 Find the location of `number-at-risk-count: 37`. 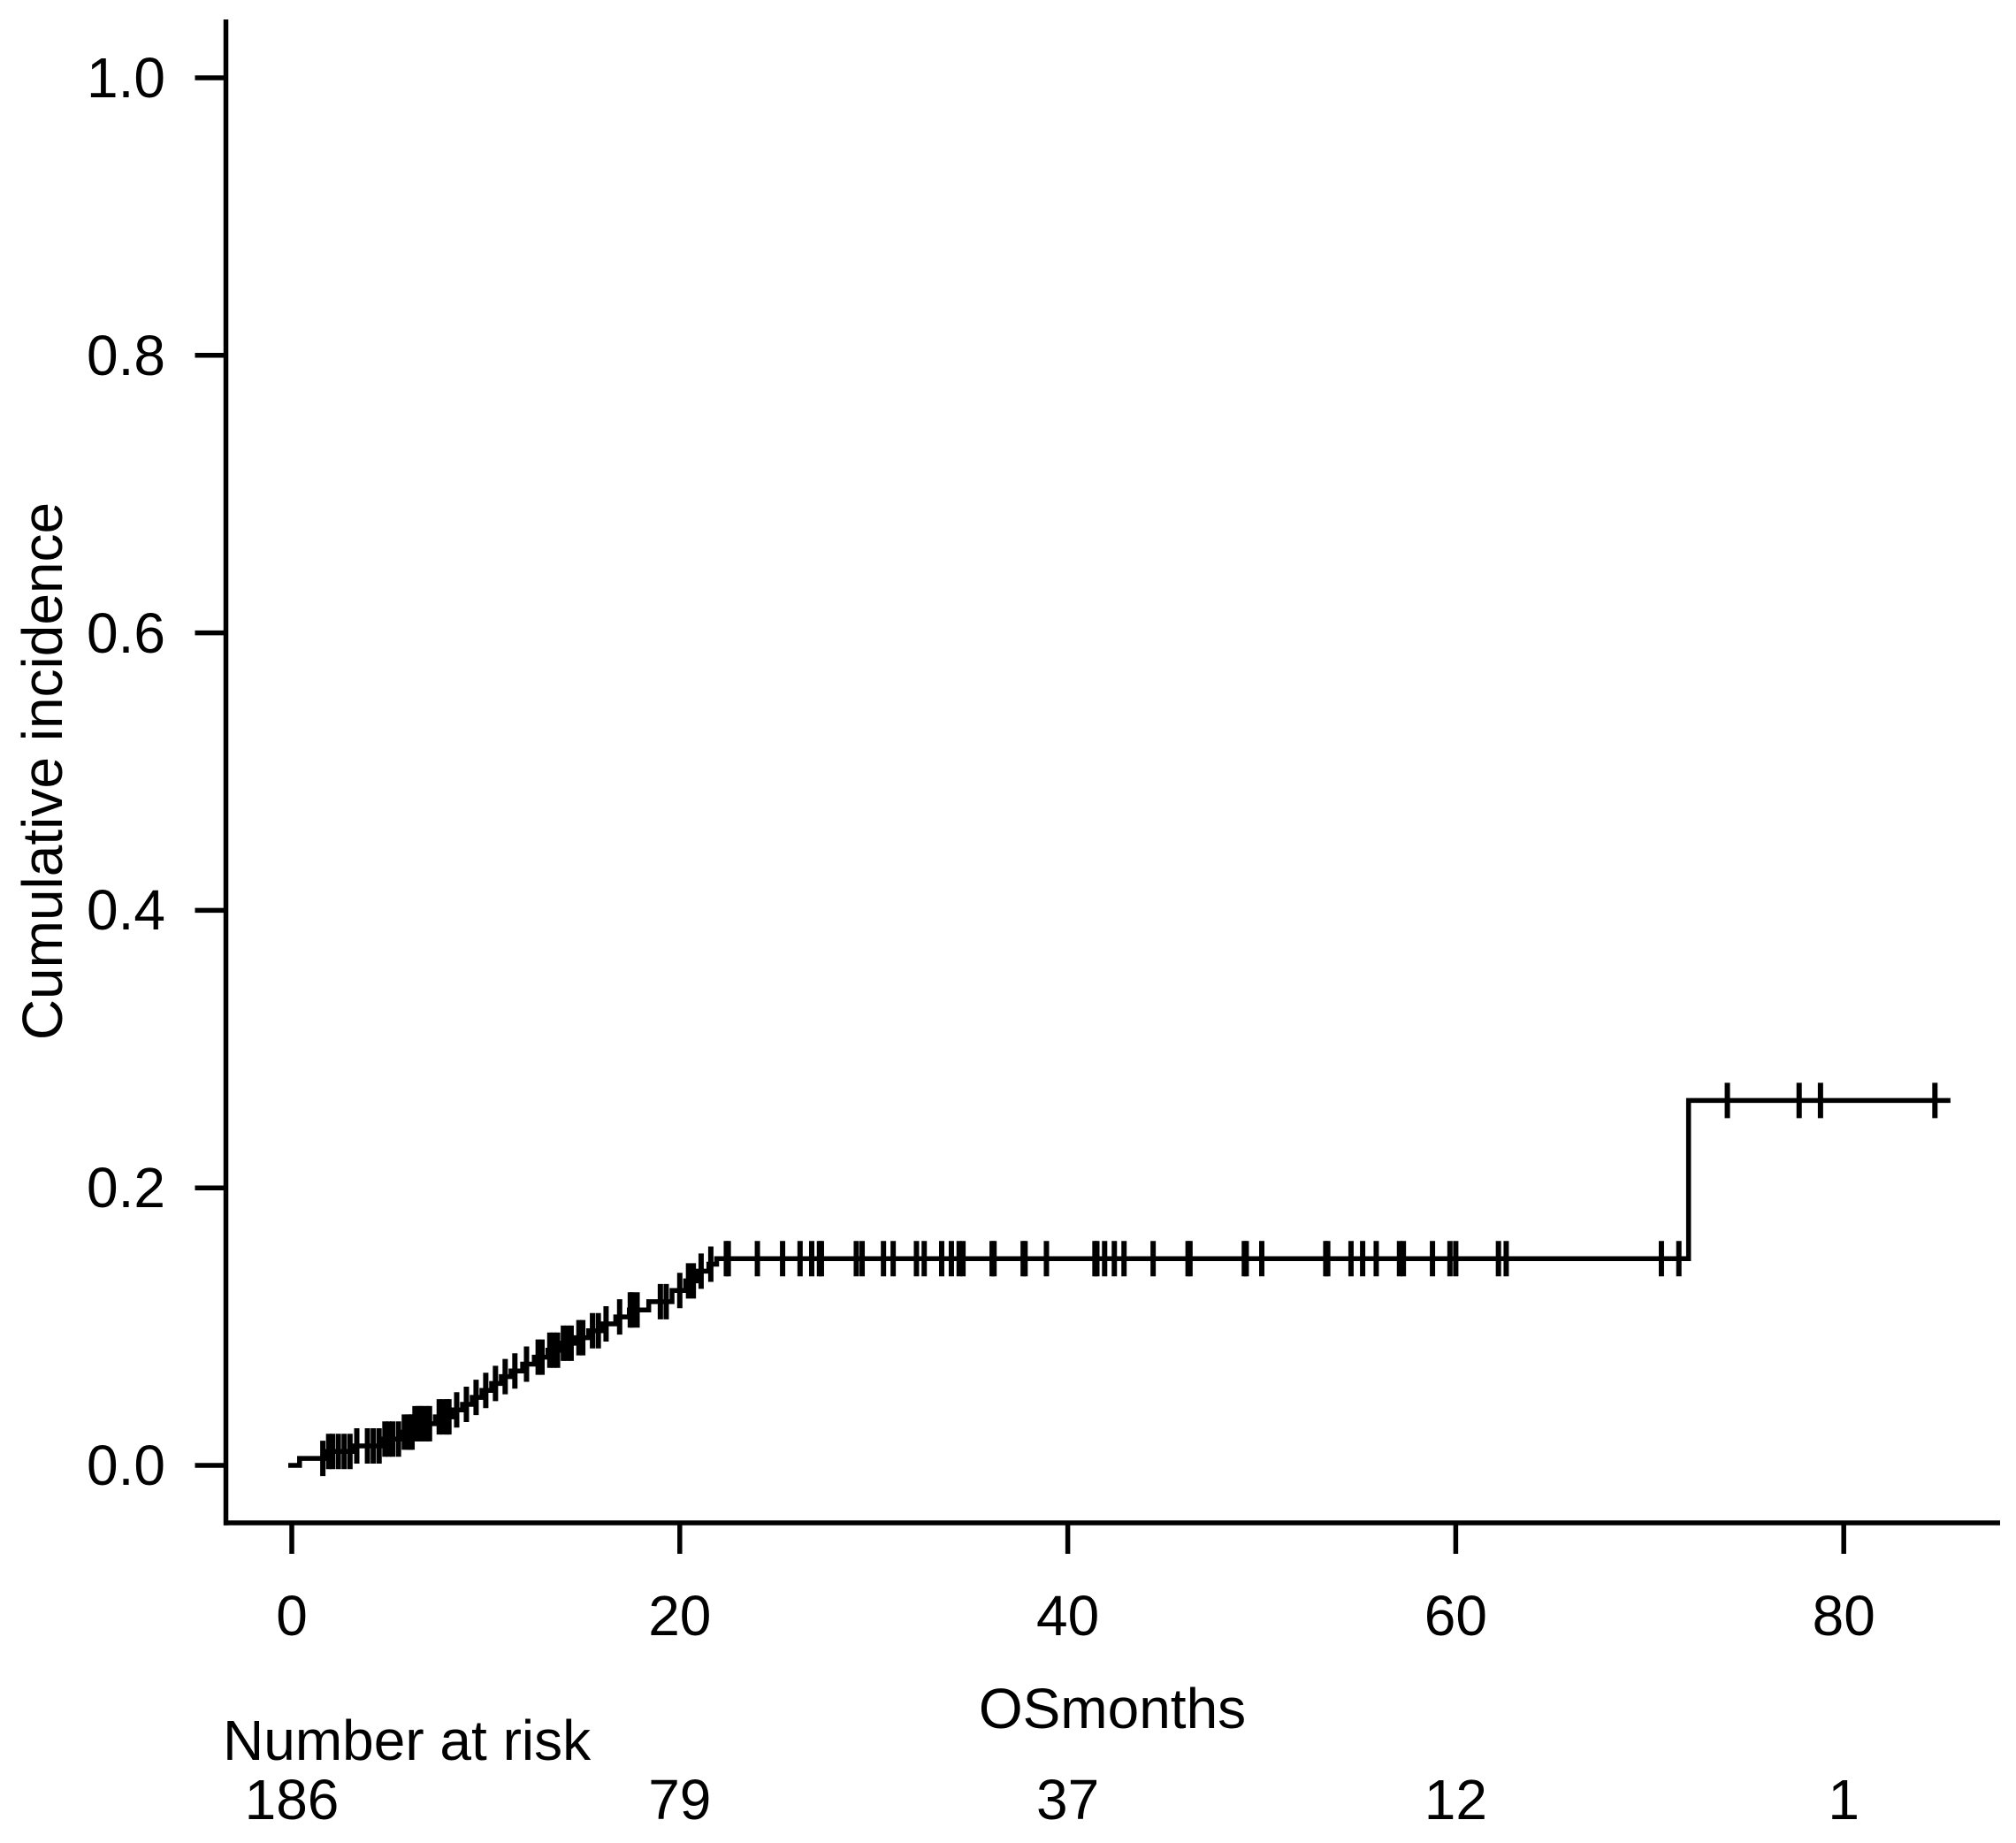

number-at-risk-count: 37 is located at coordinates (1068, 1800).